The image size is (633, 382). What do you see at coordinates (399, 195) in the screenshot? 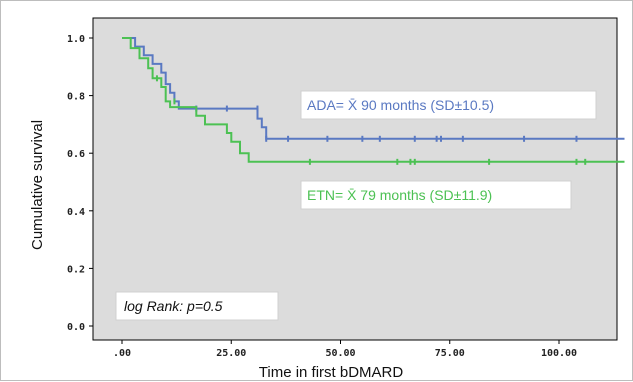
I see `etn-annotation: ETN= X̄ 79 months (SD±11.9)` at bounding box center [399, 195].